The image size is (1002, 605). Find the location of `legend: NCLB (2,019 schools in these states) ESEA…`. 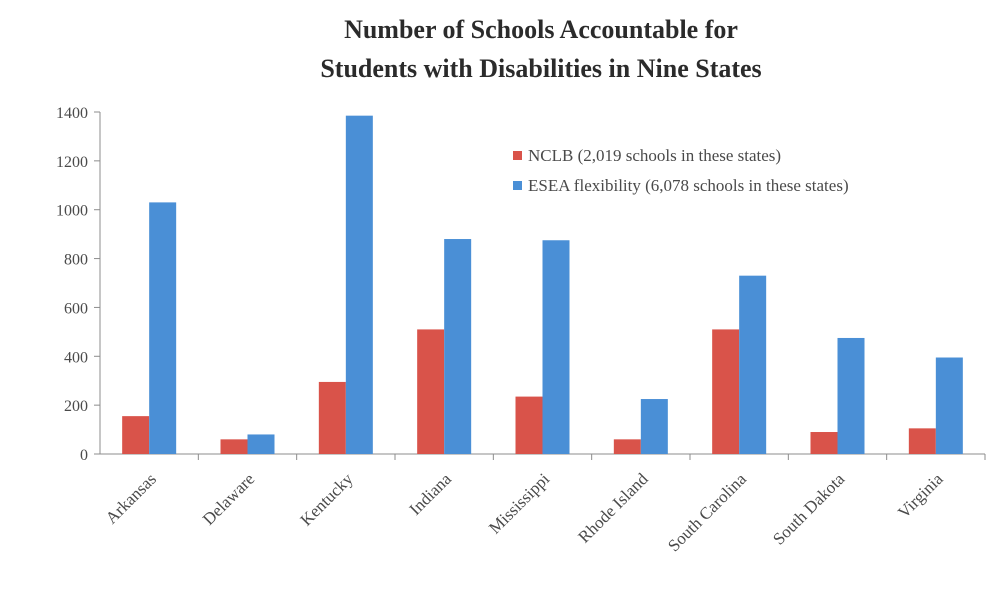

legend: NCLB (2,019 schools in these states) ESEA… is located at coordinates (681, 170).